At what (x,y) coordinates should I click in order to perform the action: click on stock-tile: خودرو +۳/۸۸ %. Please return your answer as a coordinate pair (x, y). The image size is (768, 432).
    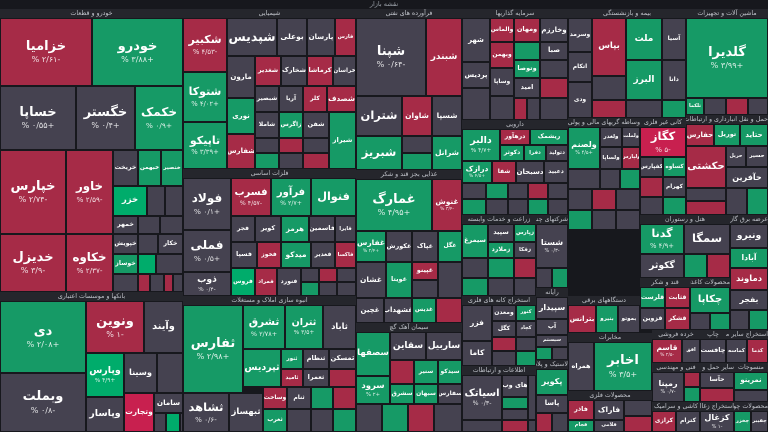
    Looking at the image, I should click on (137, 52).